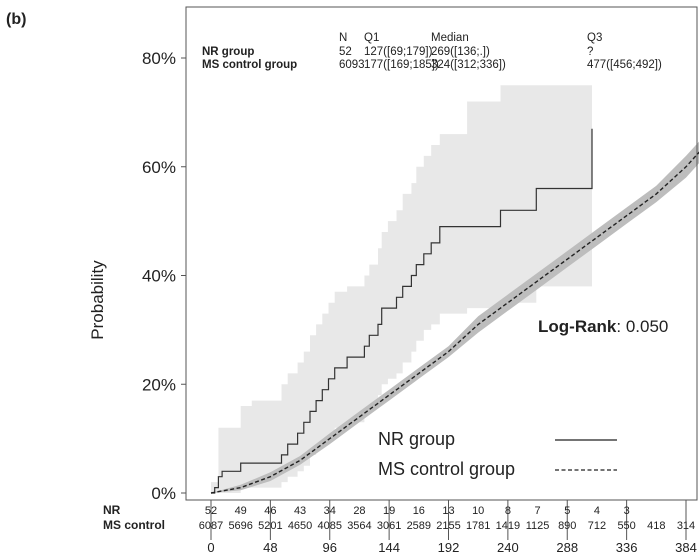  Describe the element at coordinates (448, 511) in the screenshot. I see `risk-value: 13` at that location.